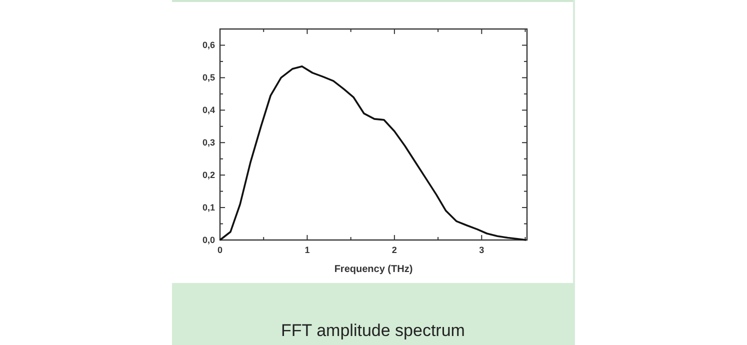 This screenshot has height=345, width=747. What do you see at coordinates (373, 330) in the screenshot?
I see `text: FFT amplitude spectrum` at bounding box center [373, 330].